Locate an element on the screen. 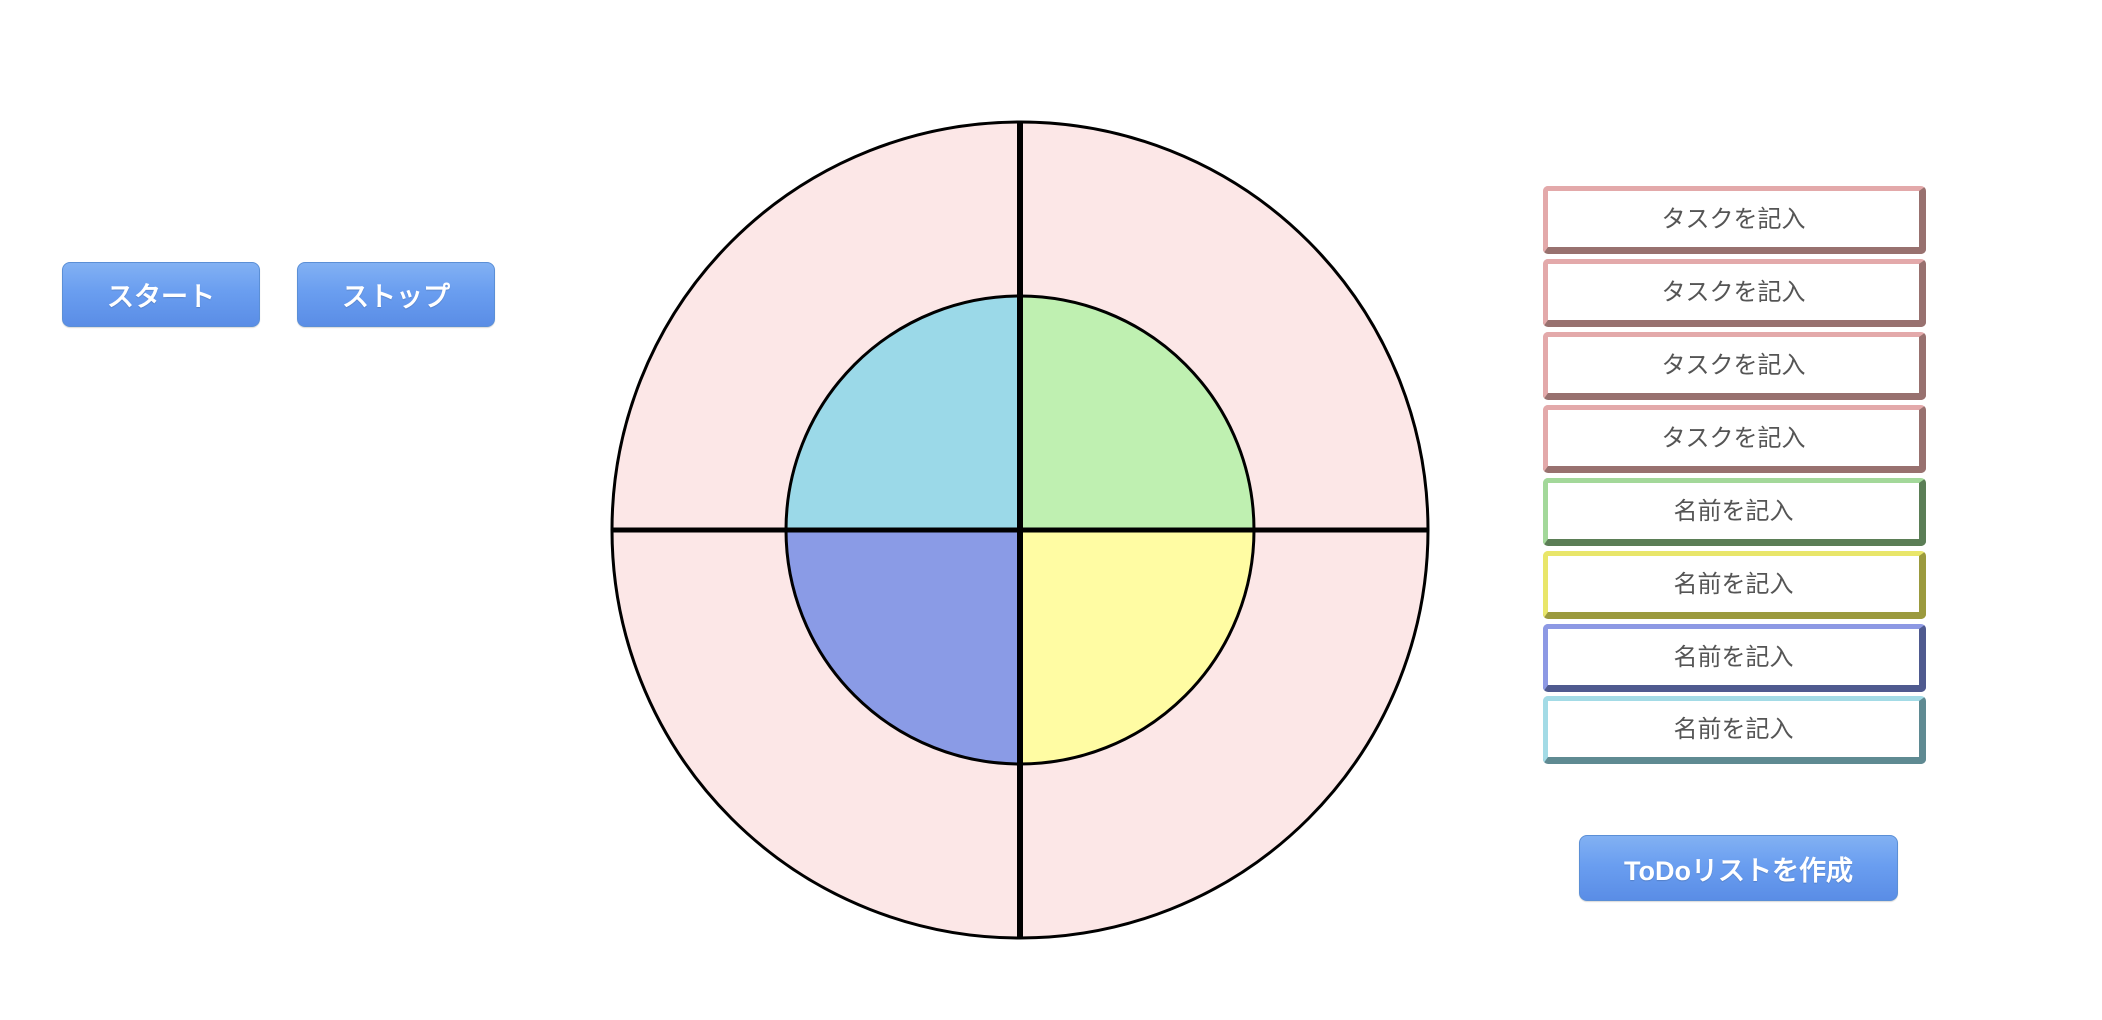  inner-quadrant-top-left is located at coordinates (903, 413).